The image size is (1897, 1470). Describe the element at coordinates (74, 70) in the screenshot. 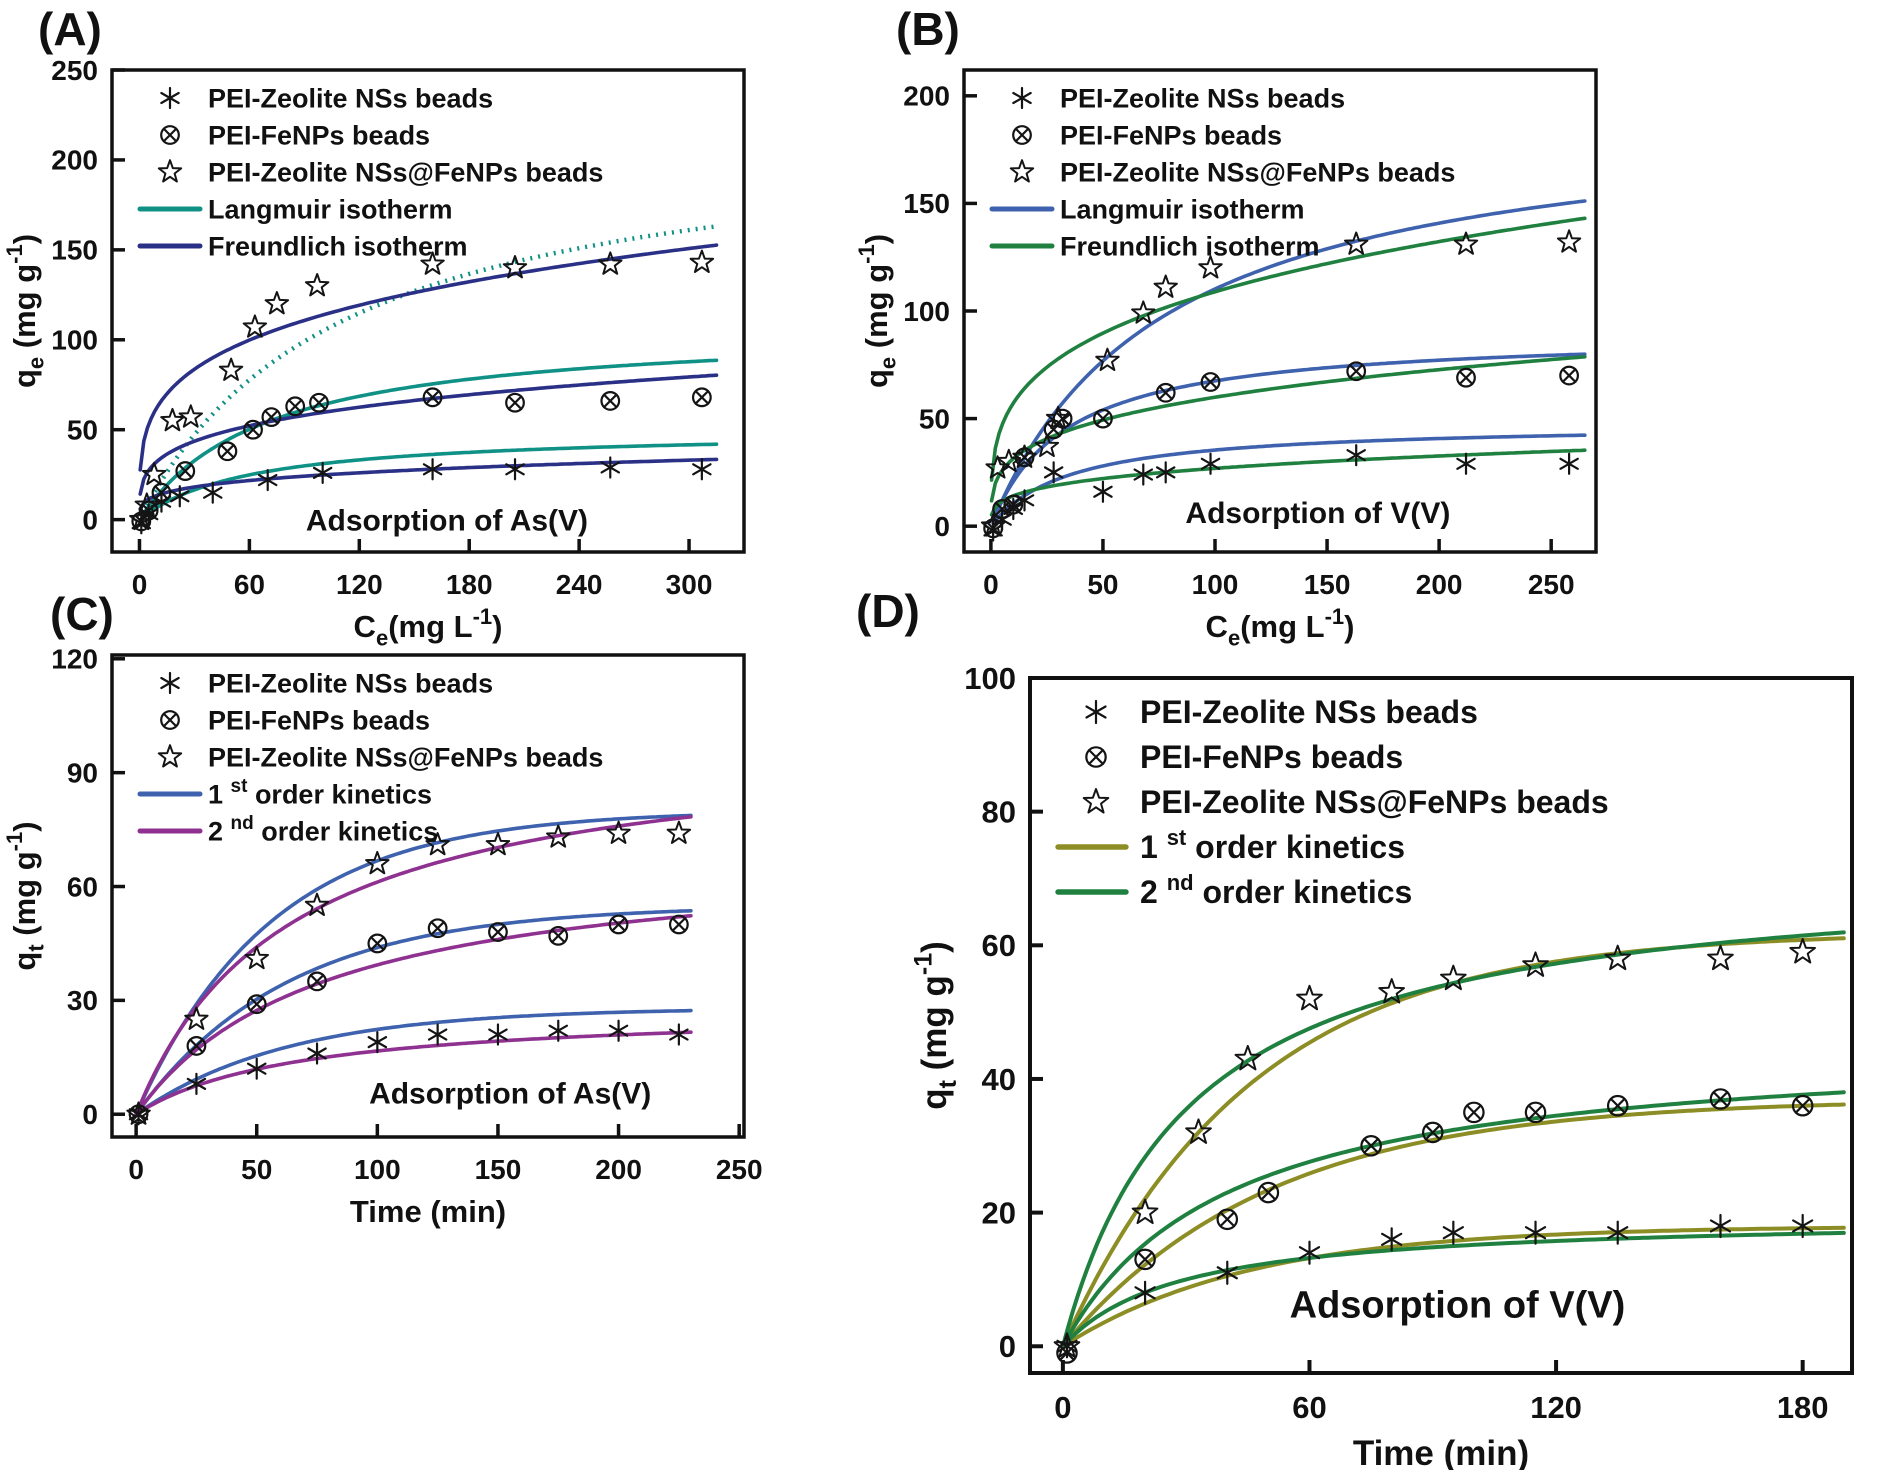

I see `y-tick-label: 250` at that location.